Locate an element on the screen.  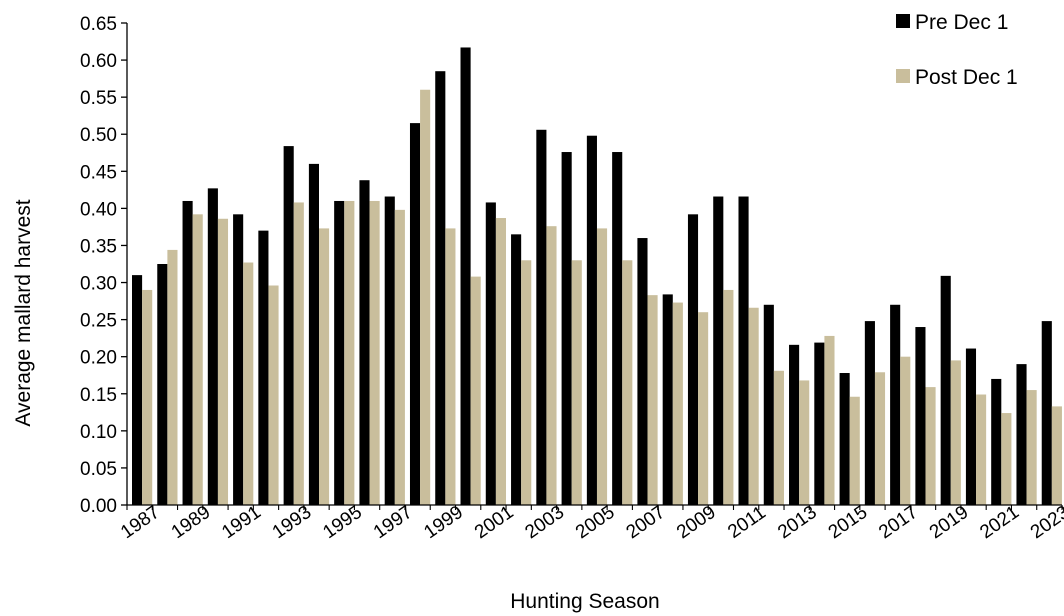
bar-pre-dec-1-2012 is located at coordinates (768, 404).